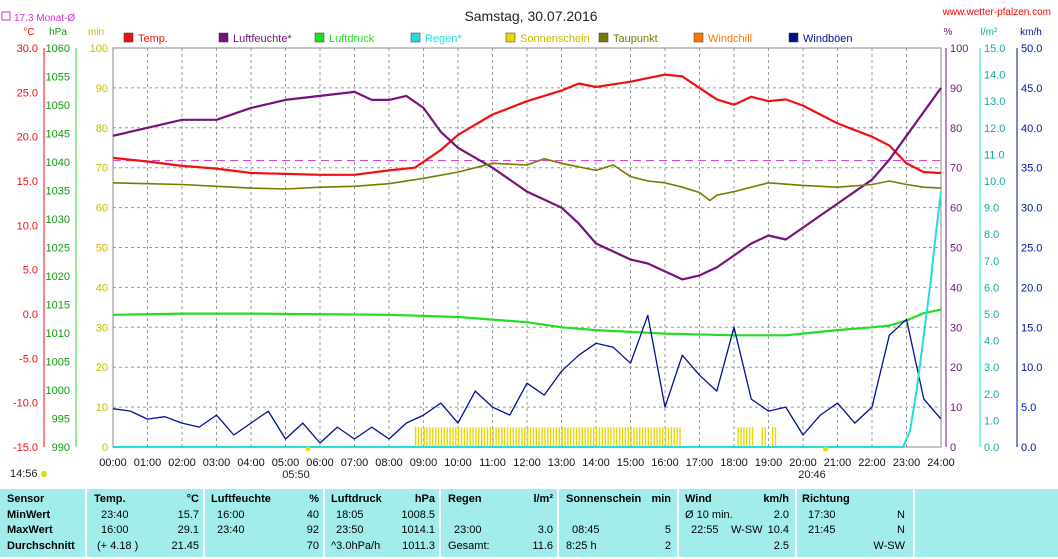  I want to click on wind-header: Wind, so click(698, 499).